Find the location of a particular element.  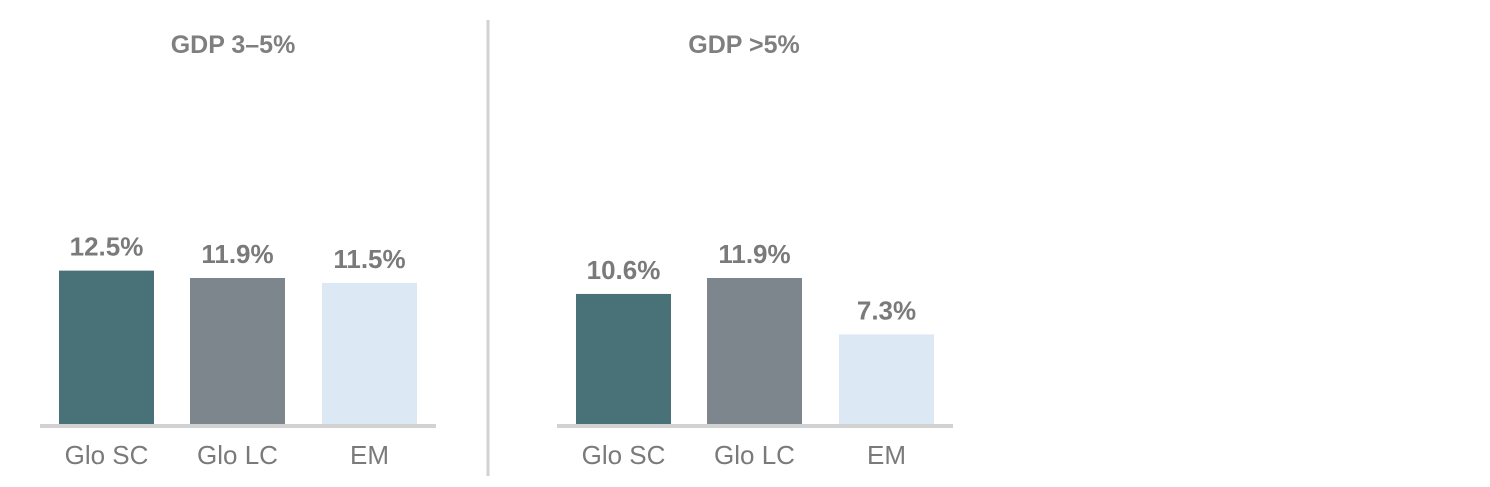

panel-title: GDP 3–5% is located at coordinates (233, 45).